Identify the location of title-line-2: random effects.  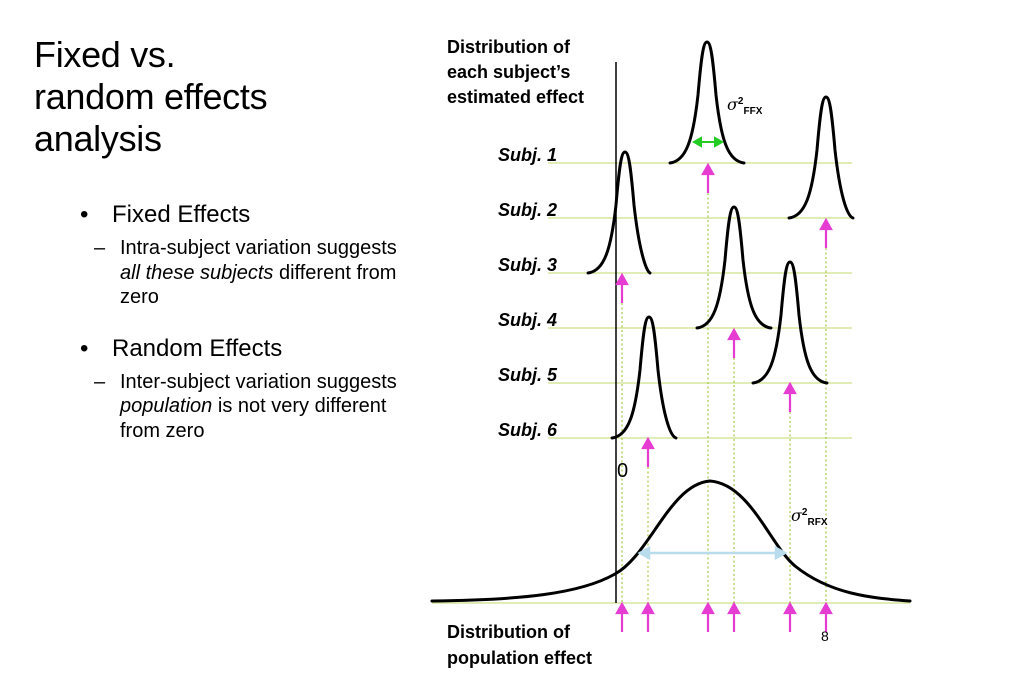
(151, 96).